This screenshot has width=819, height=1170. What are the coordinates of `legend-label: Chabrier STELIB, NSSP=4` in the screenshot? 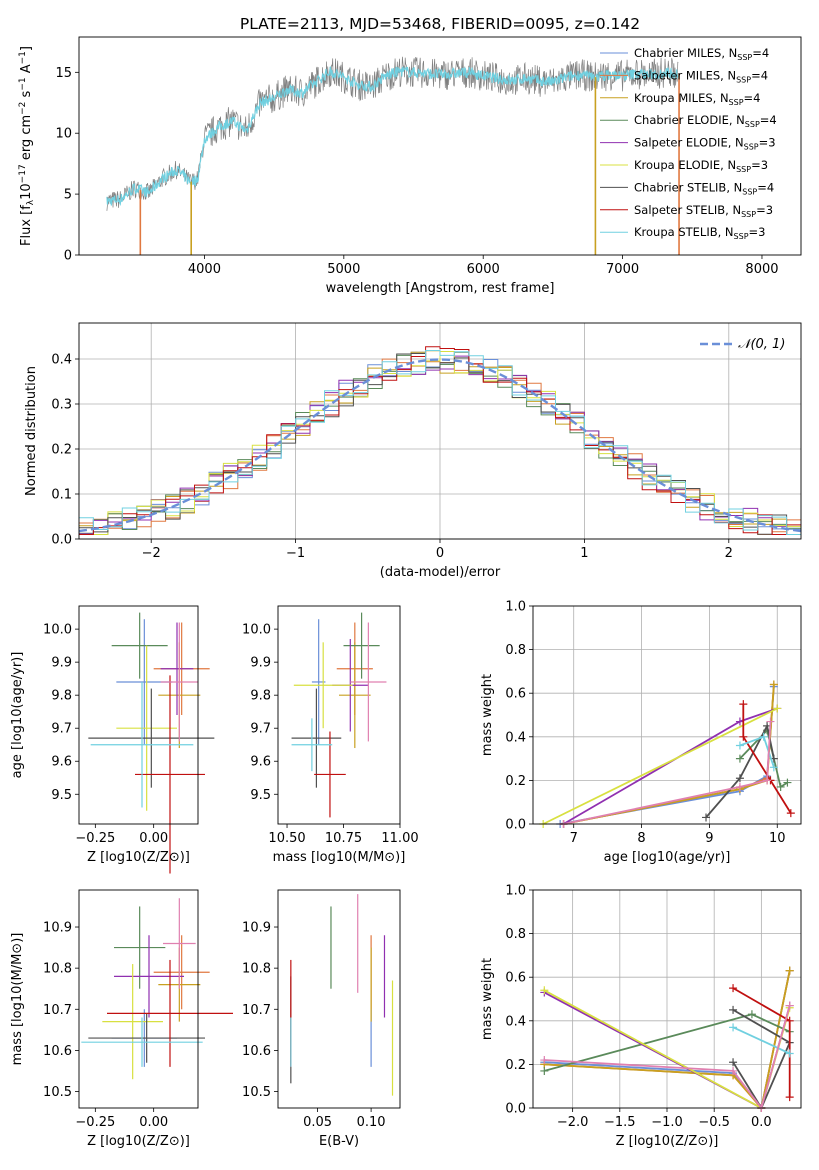 It's located at (704, 188).